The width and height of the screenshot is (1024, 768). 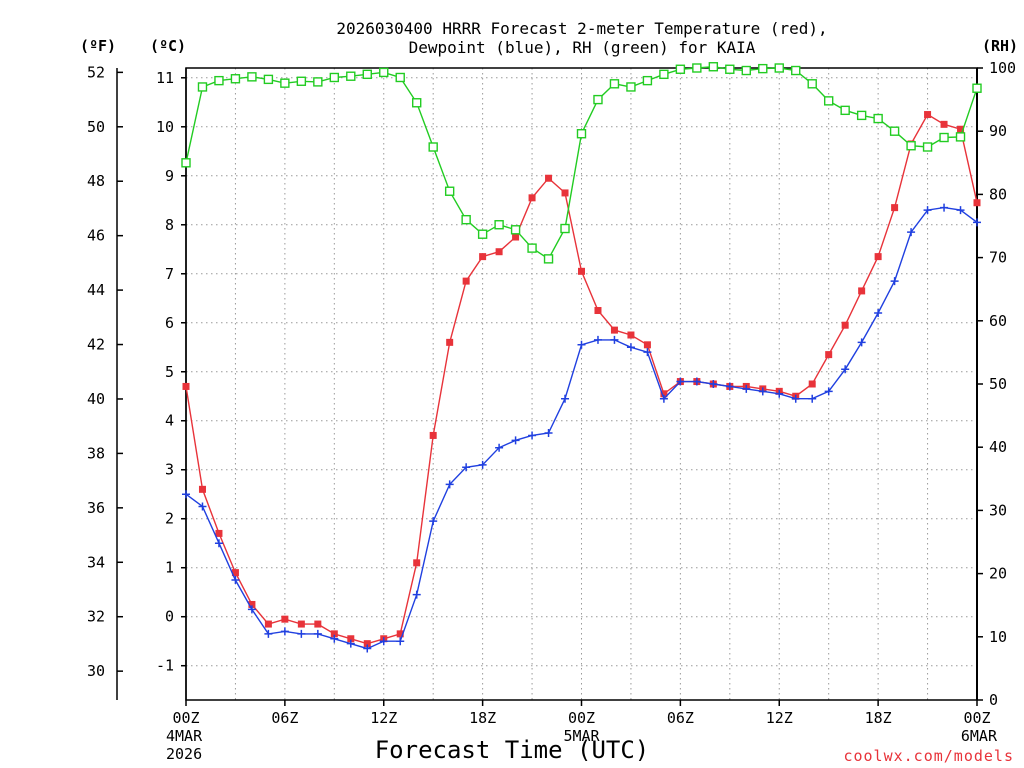 I want to click on fahrenheit-tick-label: 42, so click(x=96, y=345).